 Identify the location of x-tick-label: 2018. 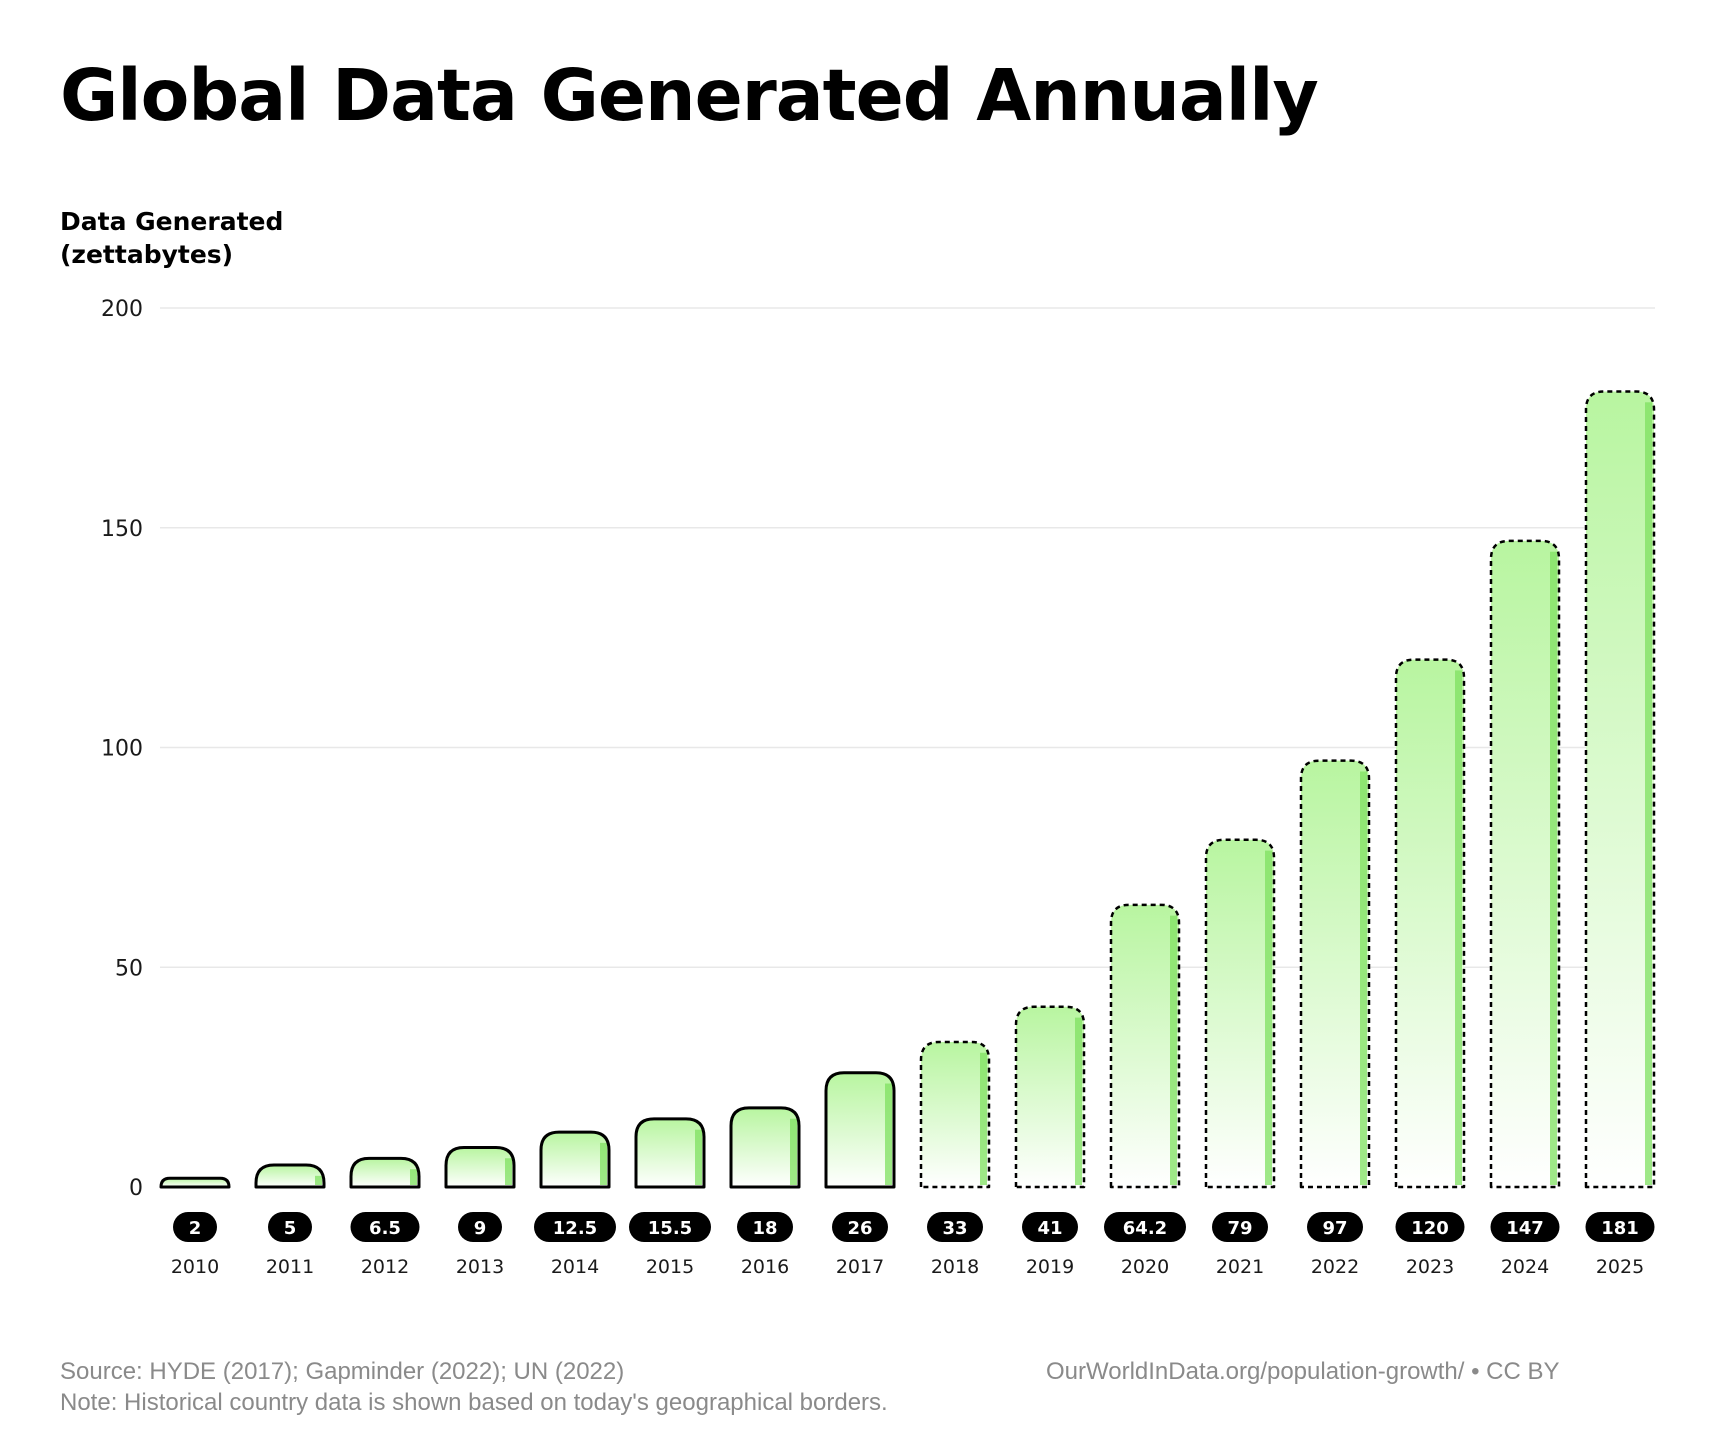
(955, 1267).